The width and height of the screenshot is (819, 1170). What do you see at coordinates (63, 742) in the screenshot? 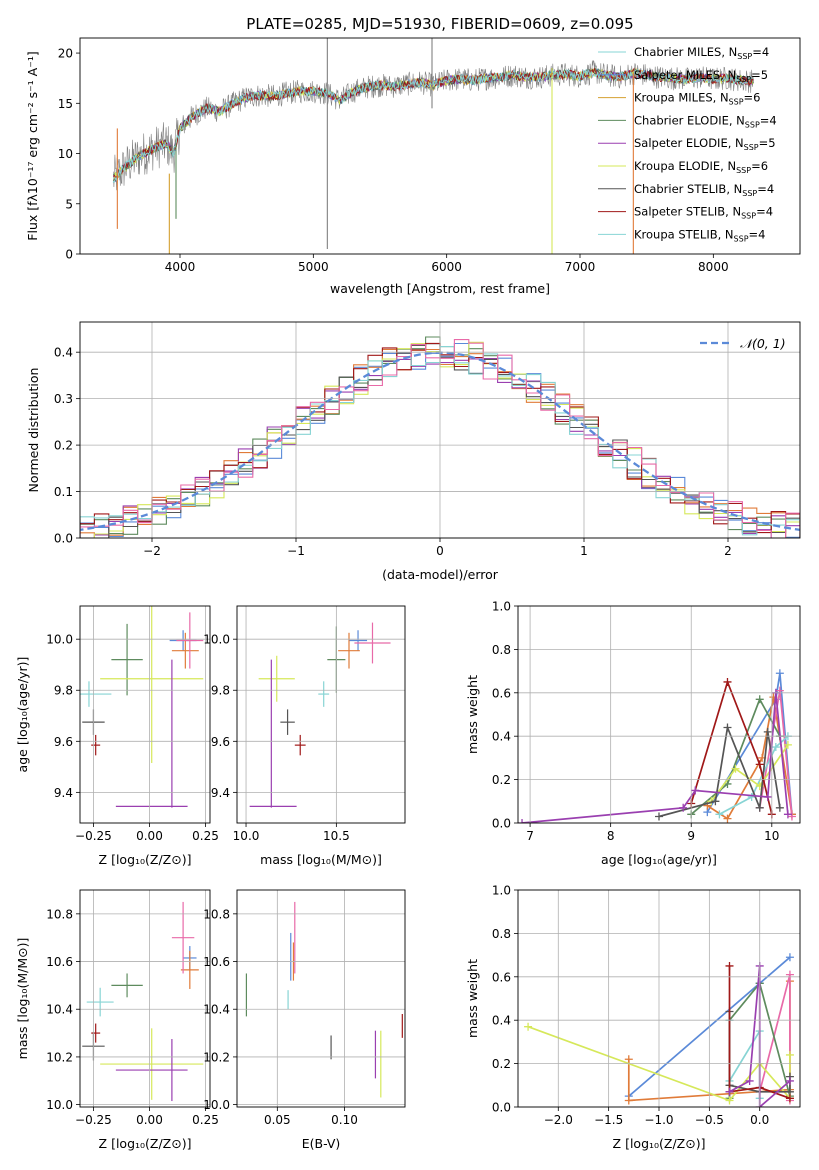
I see `y-tick-label: 9.6` at bounding box center [63, 742].